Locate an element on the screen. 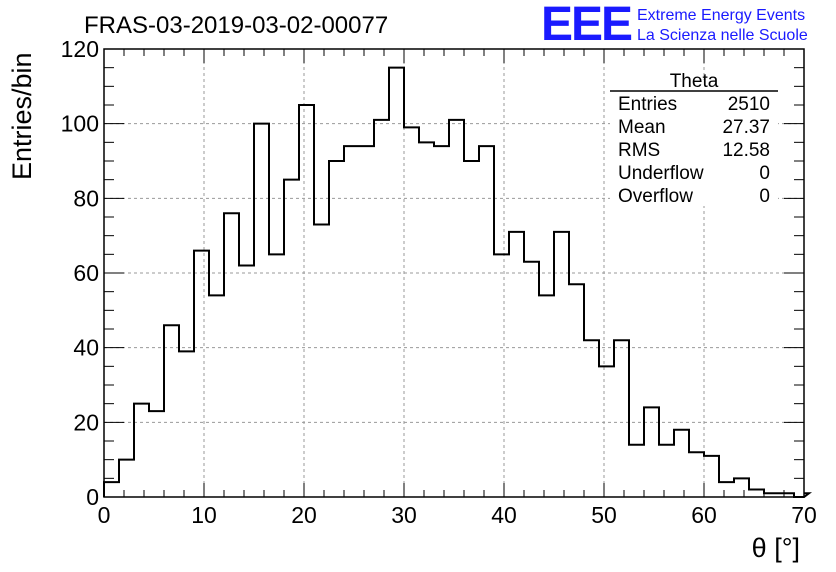 This screenshot has height=572, width=836. stats-row-label: Mean is located at coordinates (642, 127).